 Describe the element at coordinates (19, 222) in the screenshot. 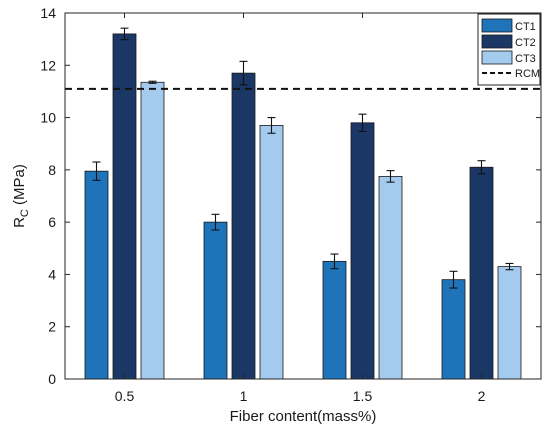

I see `y-axis-label-main: R` at that location.